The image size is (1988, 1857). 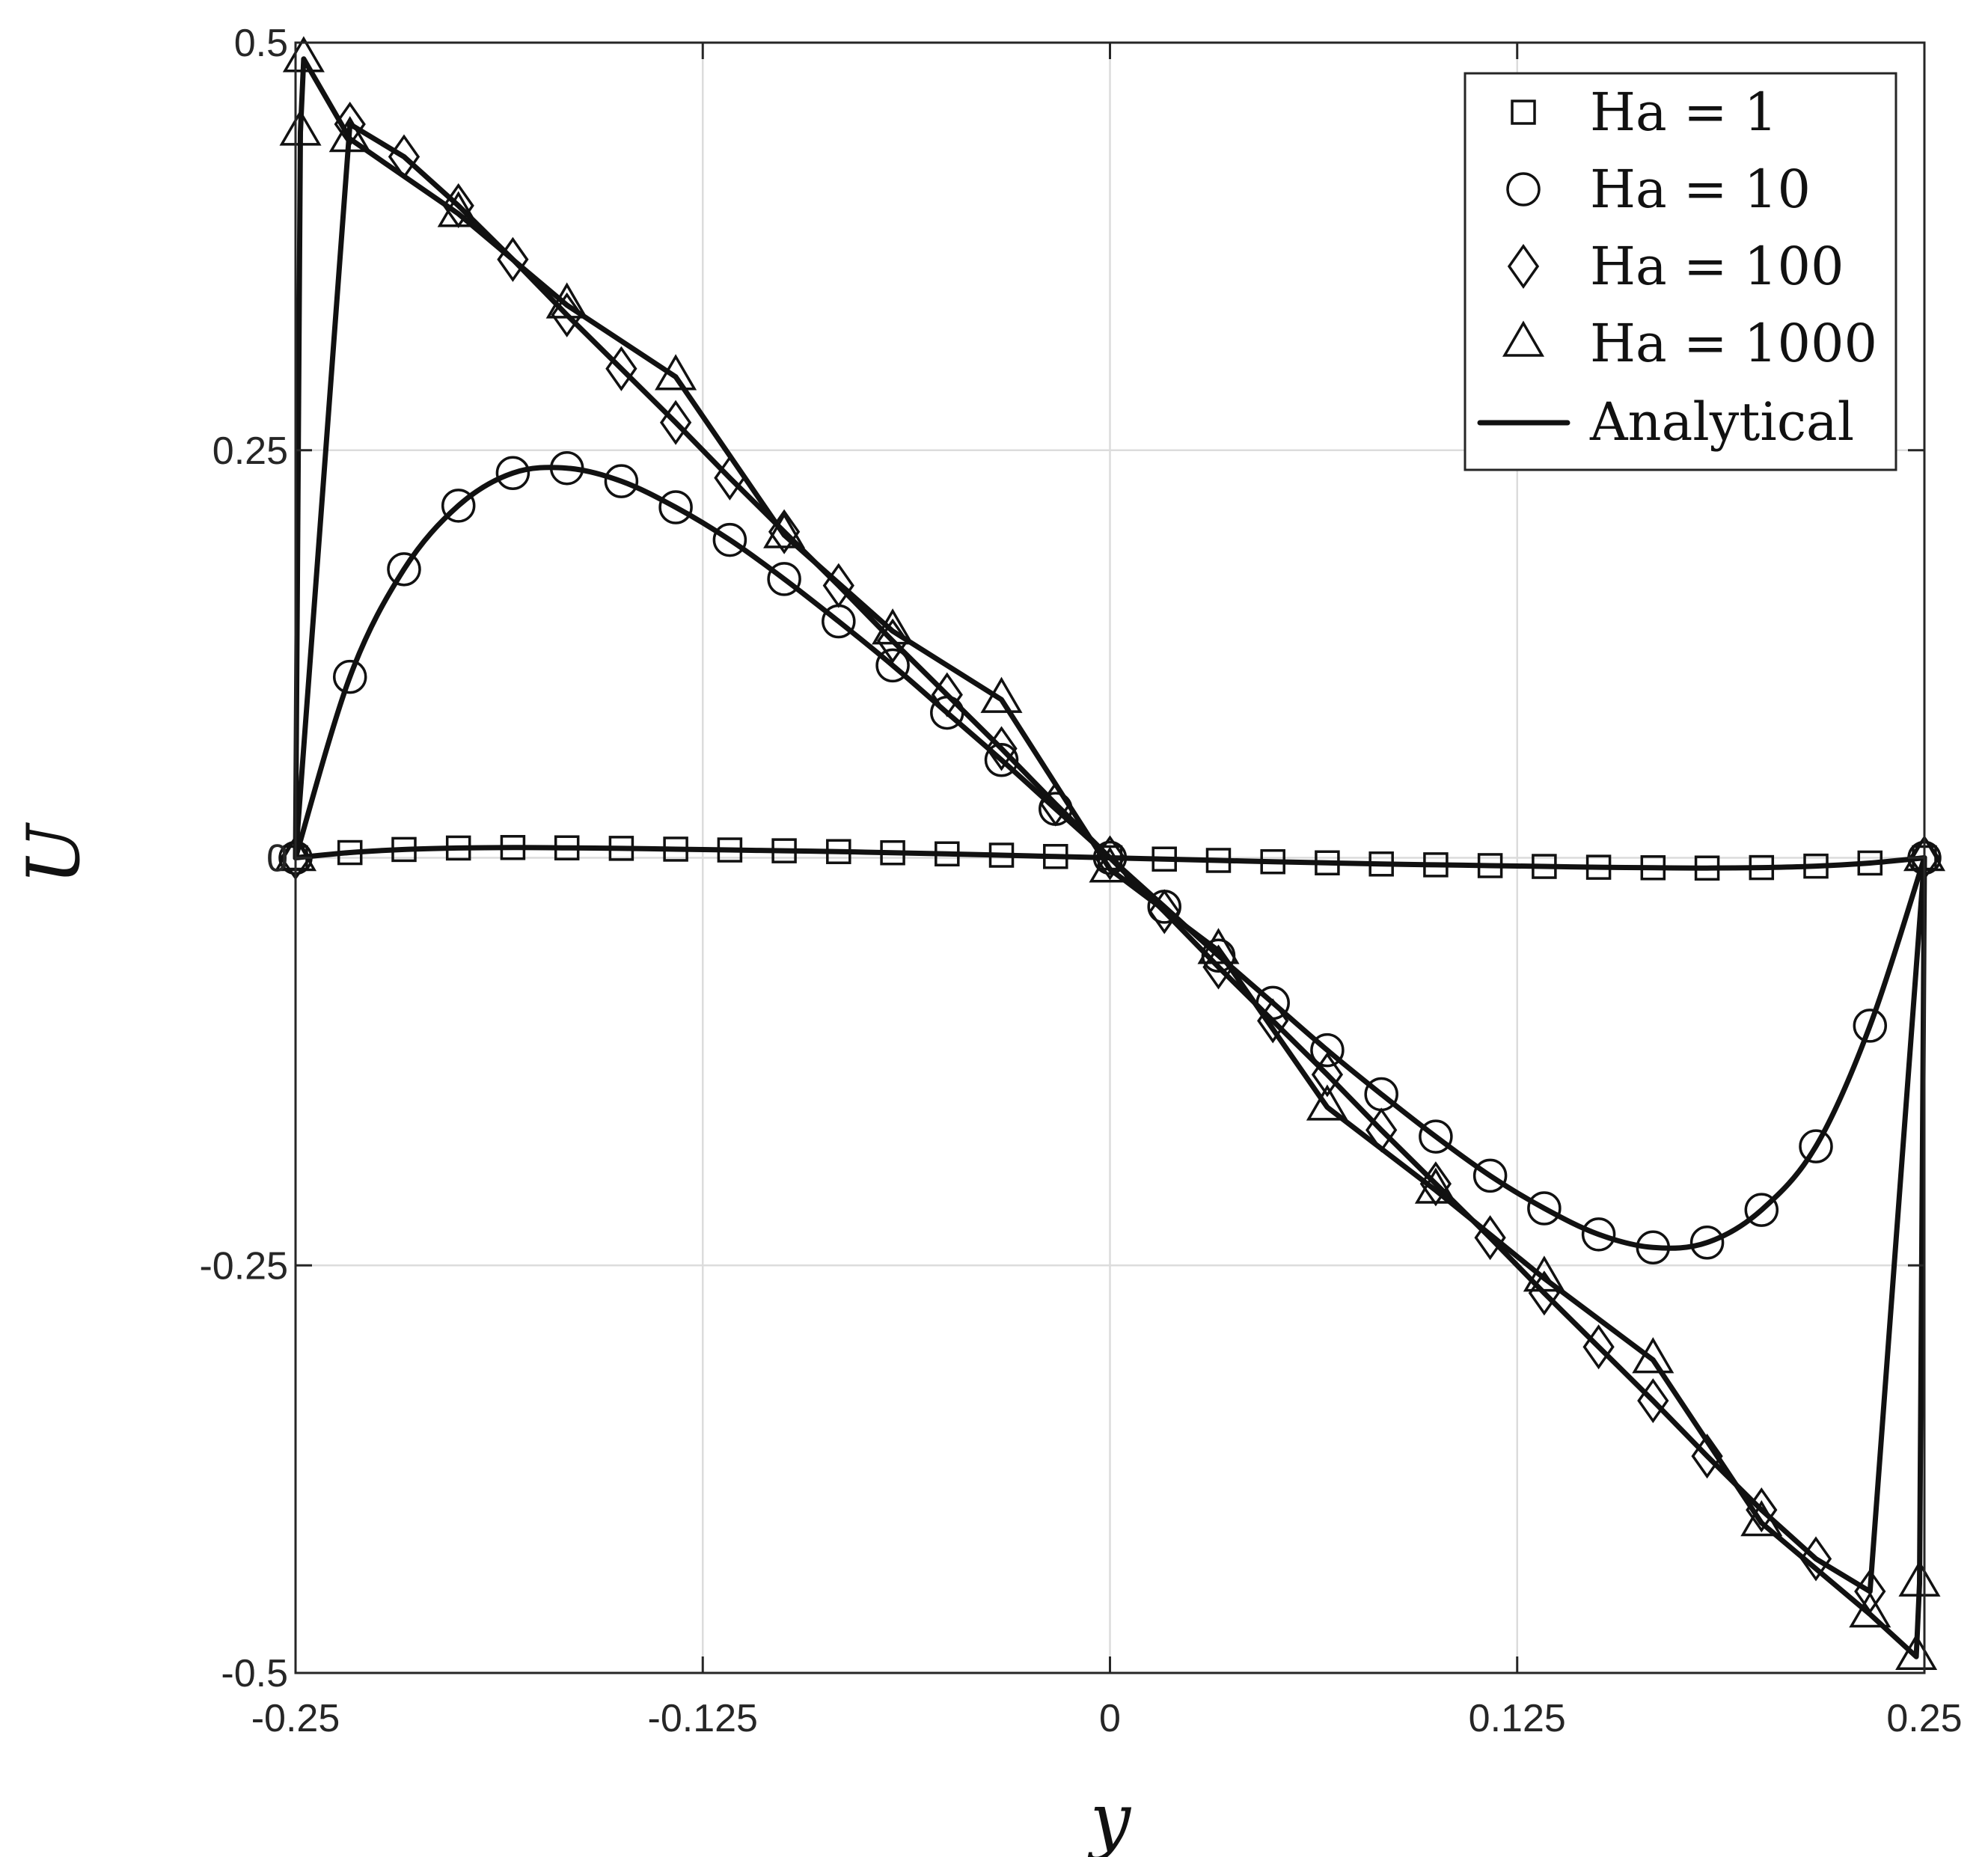 I want to click on y-tick-label: -0.25, so click(x=243, y=1266).